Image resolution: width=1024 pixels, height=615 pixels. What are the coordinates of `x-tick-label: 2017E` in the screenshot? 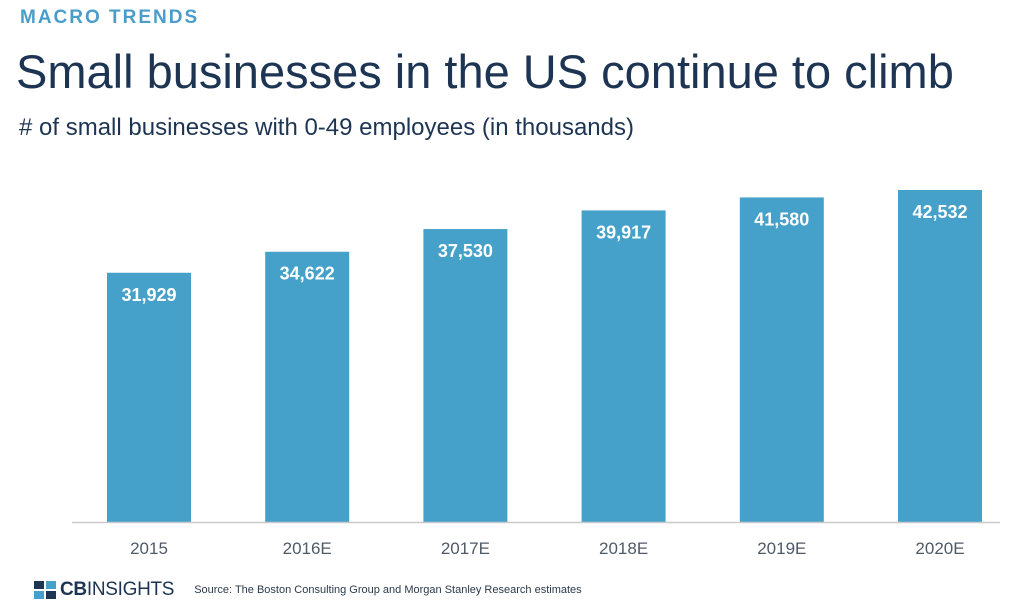 It's located at (465, 548).